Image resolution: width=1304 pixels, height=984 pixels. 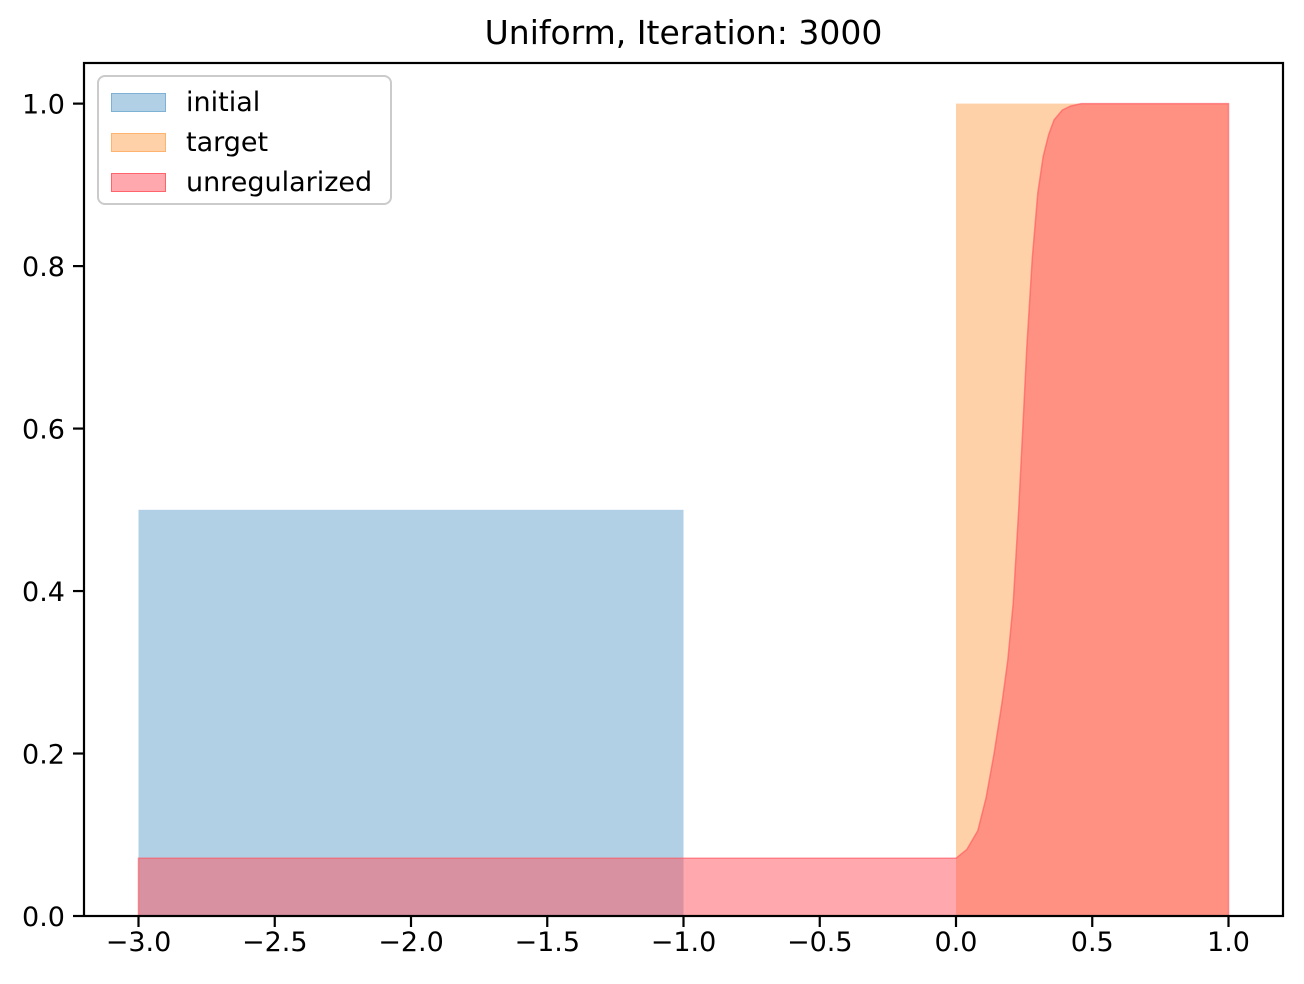 I want to click on y-tick-label: 1.0, so click(x=43, y=105).